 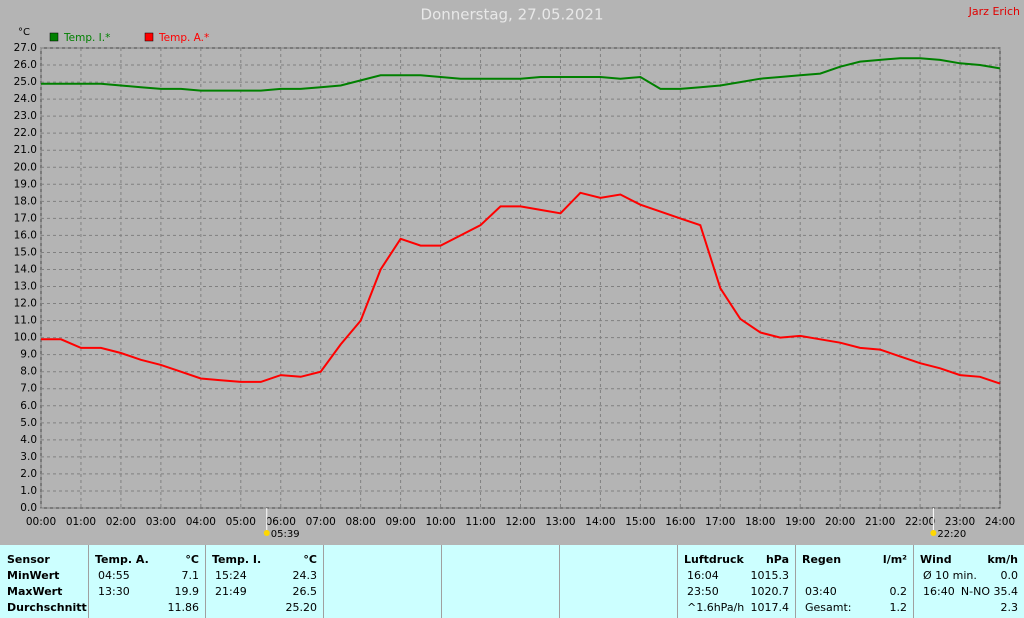 What do you see at coordinates (28, 491) in the screenshot?
I see `y-tick-label: 1.0` at bounding box center [28, 491].